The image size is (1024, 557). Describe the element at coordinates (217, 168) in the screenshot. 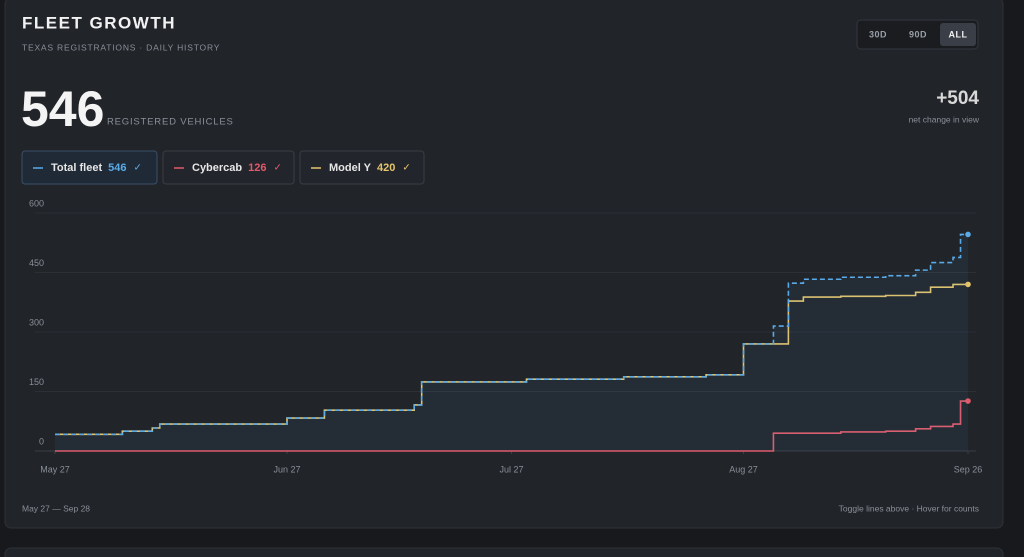

I see `toggle-name: Cybercab` at that location.